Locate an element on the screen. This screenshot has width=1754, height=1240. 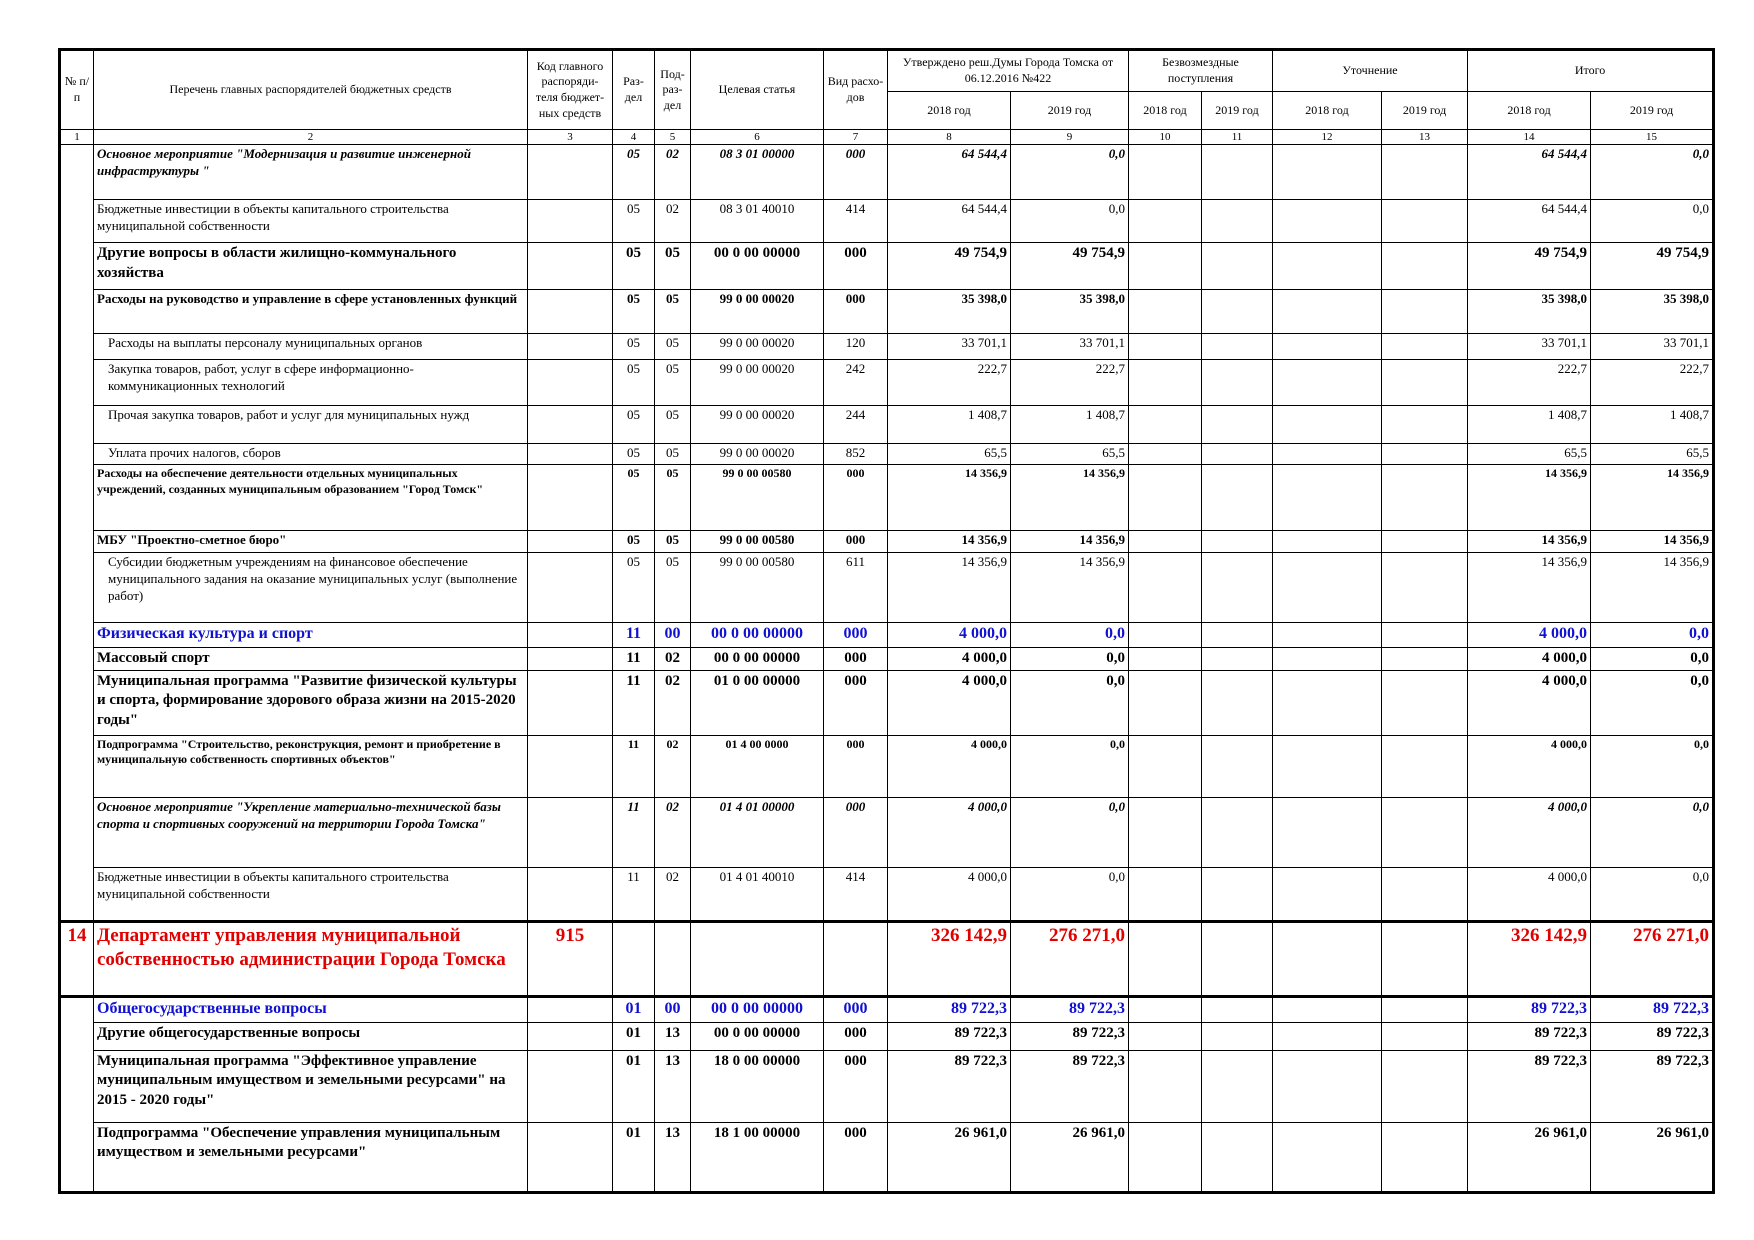
header-cell: Итого is located at coordinates (1591, 70).